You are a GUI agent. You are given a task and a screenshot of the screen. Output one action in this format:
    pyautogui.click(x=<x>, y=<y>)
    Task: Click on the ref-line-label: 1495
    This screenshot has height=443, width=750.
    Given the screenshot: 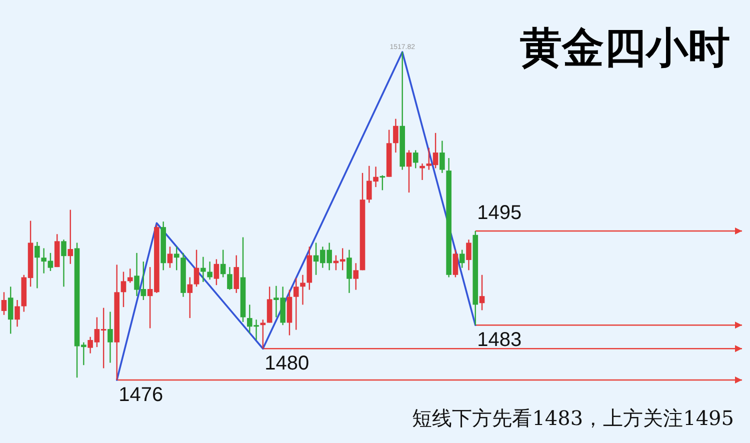 What is the action you would take?
    pyautogui.click(x=499, y=213)
    